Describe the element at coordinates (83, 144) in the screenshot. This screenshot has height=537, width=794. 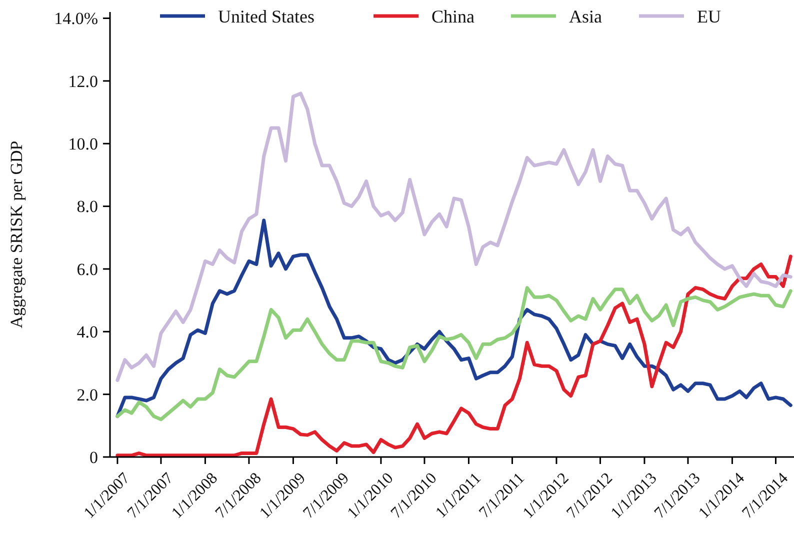
I see `y-tick-label: 10.0` at that location.